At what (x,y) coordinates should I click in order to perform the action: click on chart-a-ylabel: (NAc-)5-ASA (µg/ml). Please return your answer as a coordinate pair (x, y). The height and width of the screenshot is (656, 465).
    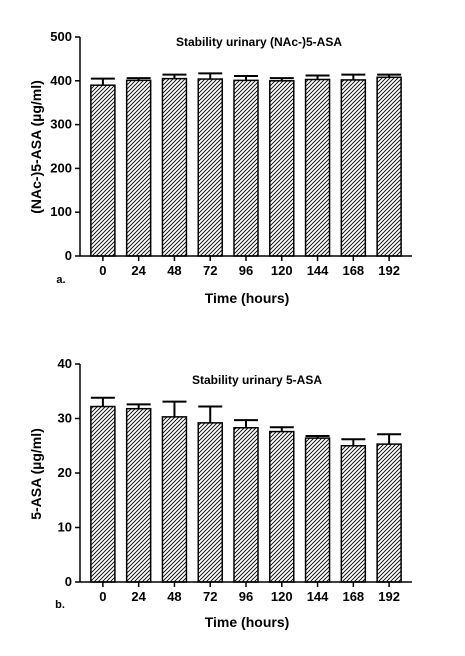
    Looking at the image, I should click on (36, 147).